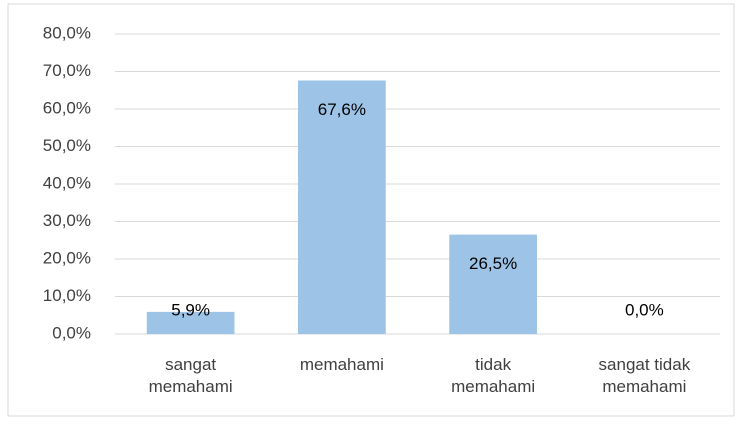 The image size is (739, 421). I want to click on y-tick-label: 10,0%, so click(67, 295).